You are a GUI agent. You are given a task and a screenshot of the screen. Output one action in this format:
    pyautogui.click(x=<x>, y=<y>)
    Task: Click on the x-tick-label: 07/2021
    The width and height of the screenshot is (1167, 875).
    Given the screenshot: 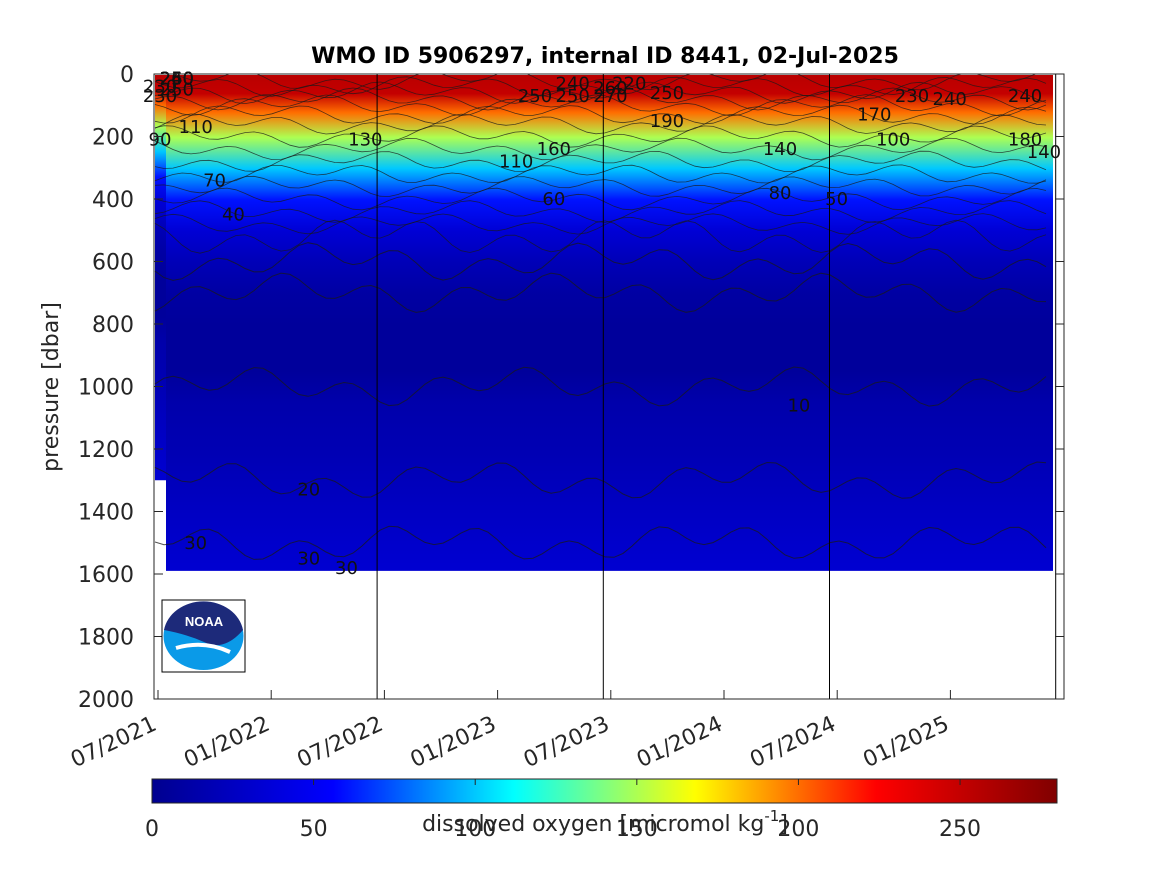 What is the action you would take?
    pyautogui.click(x=113, y=742)
    